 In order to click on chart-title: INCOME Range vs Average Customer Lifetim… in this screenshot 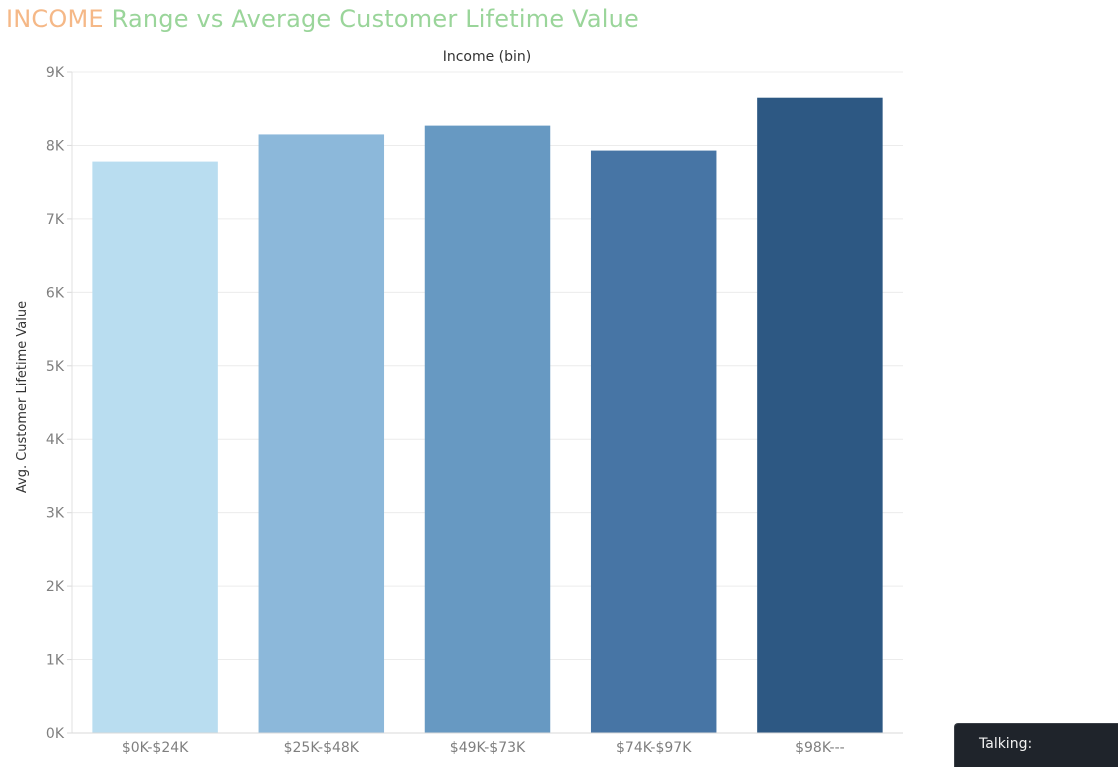, I will do `click(322, 19)`.